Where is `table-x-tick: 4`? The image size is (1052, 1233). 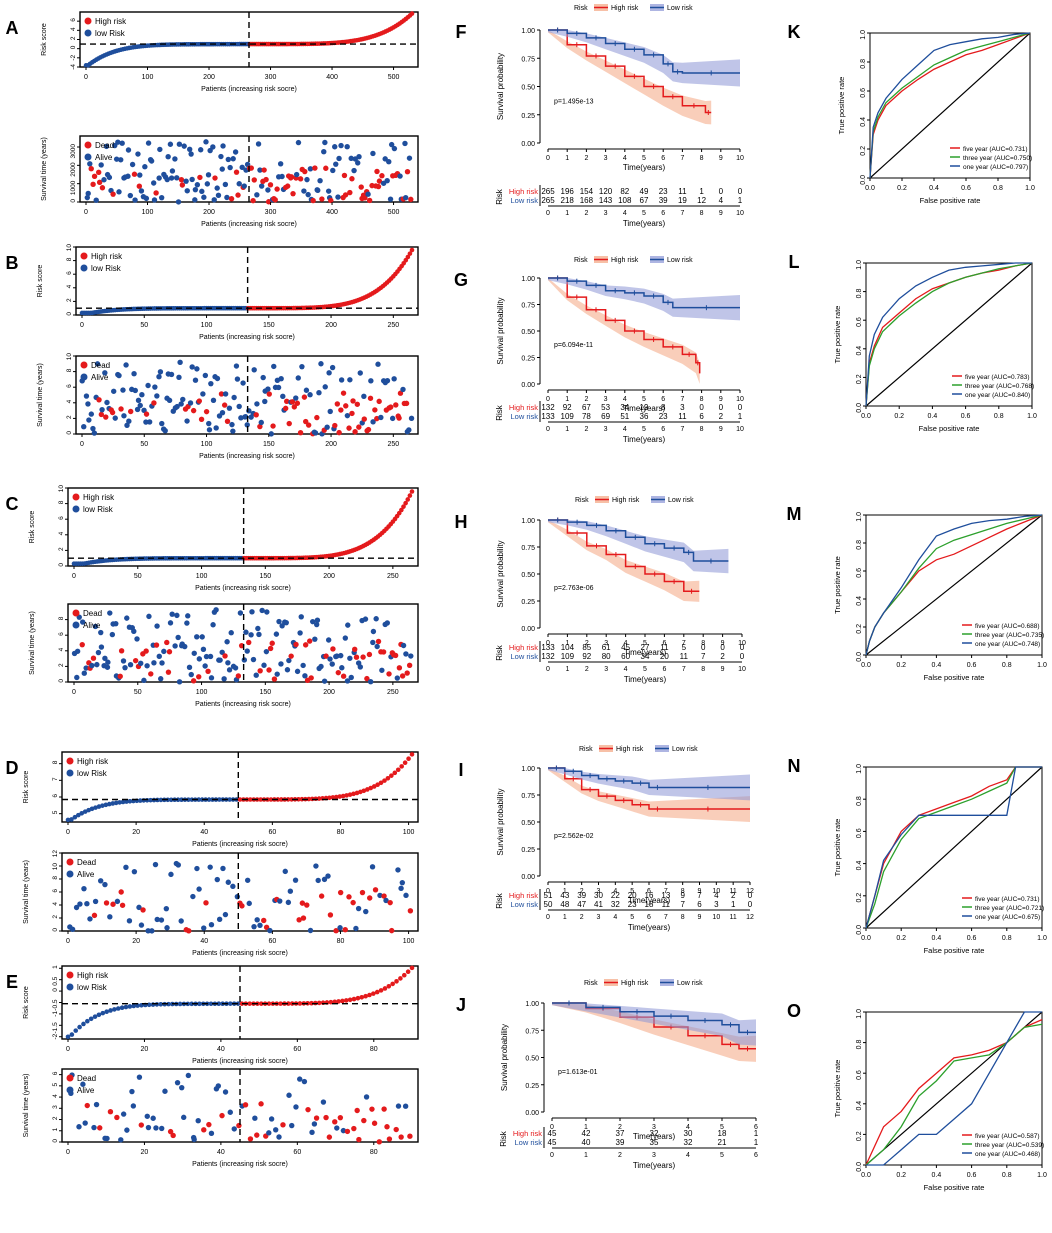
table-x-tick: 4 is located at coordinates (615, 917).